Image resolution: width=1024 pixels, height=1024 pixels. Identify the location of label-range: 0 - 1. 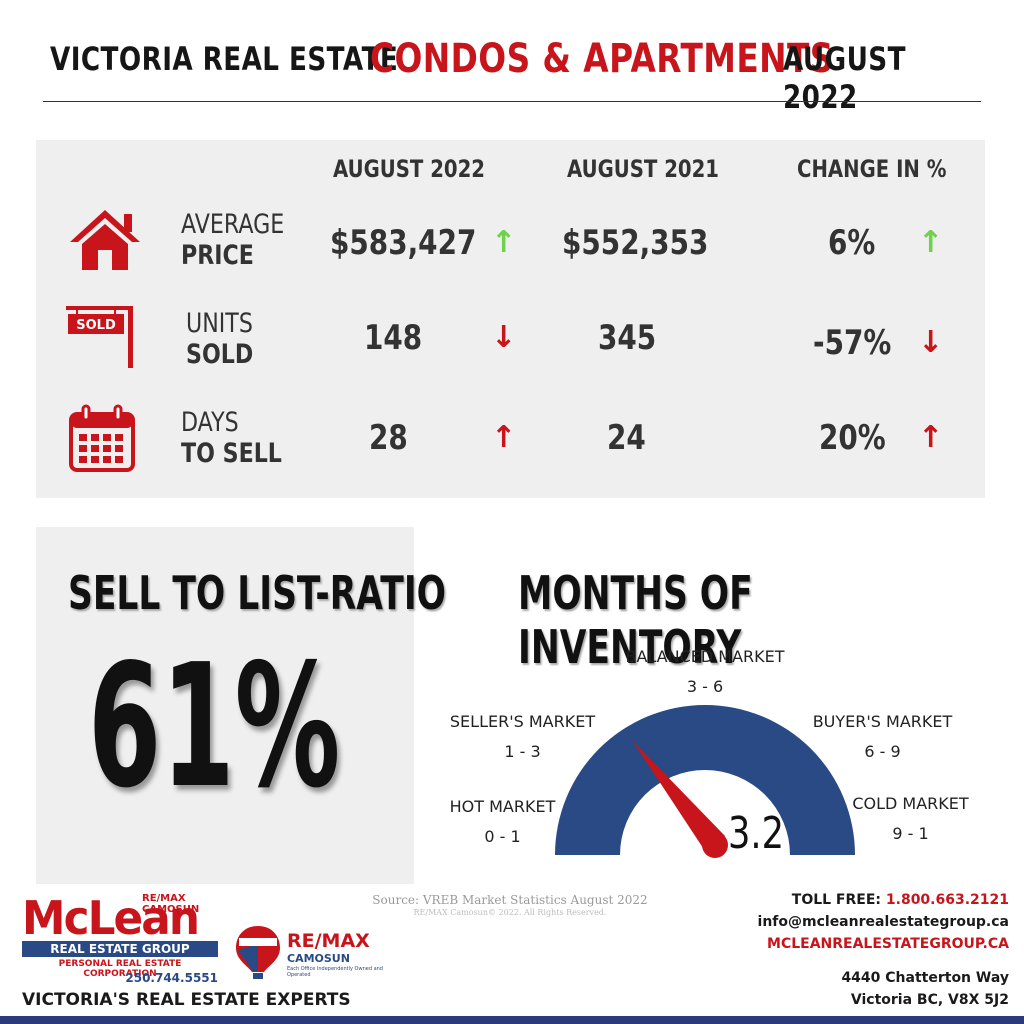
(502, 836).